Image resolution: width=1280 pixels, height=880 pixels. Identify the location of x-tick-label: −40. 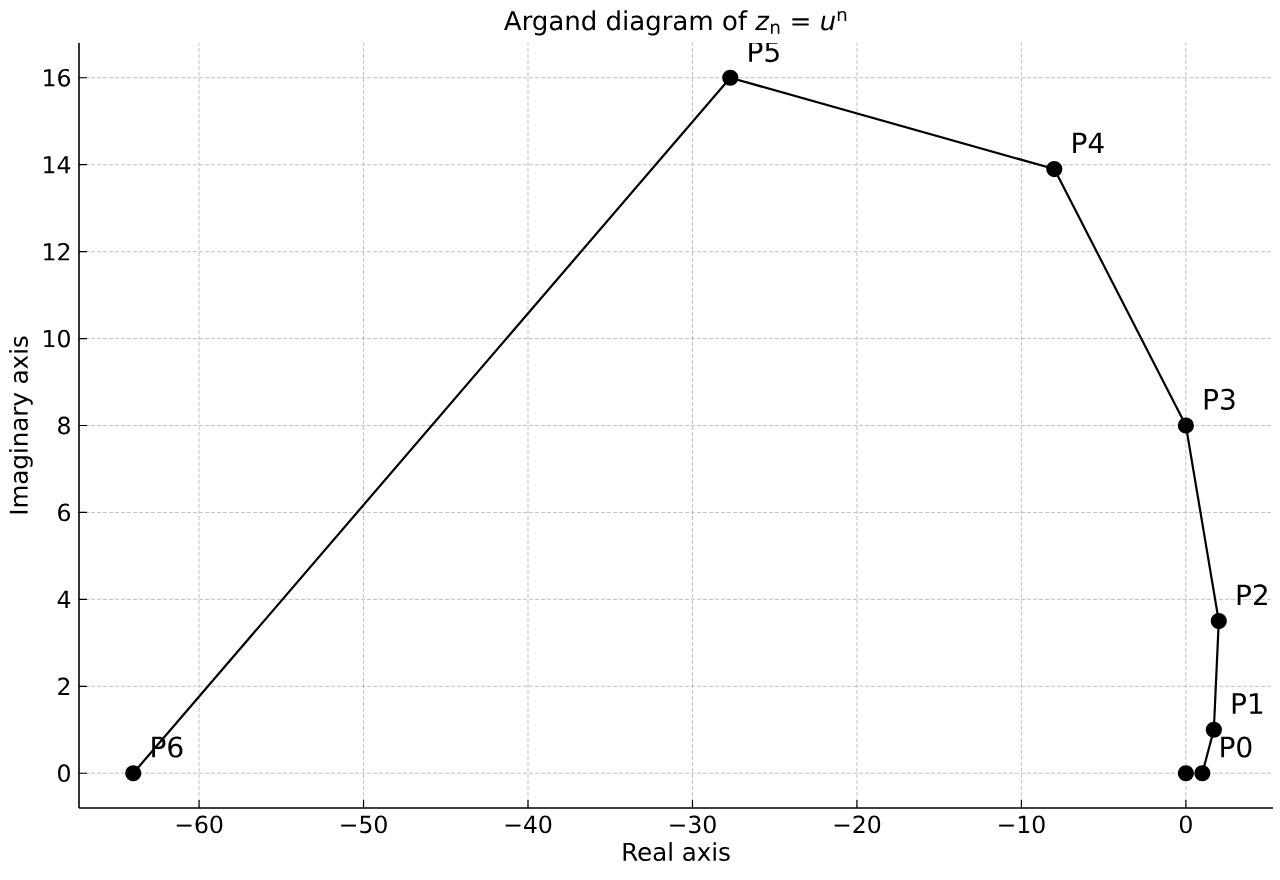
(528, 824).